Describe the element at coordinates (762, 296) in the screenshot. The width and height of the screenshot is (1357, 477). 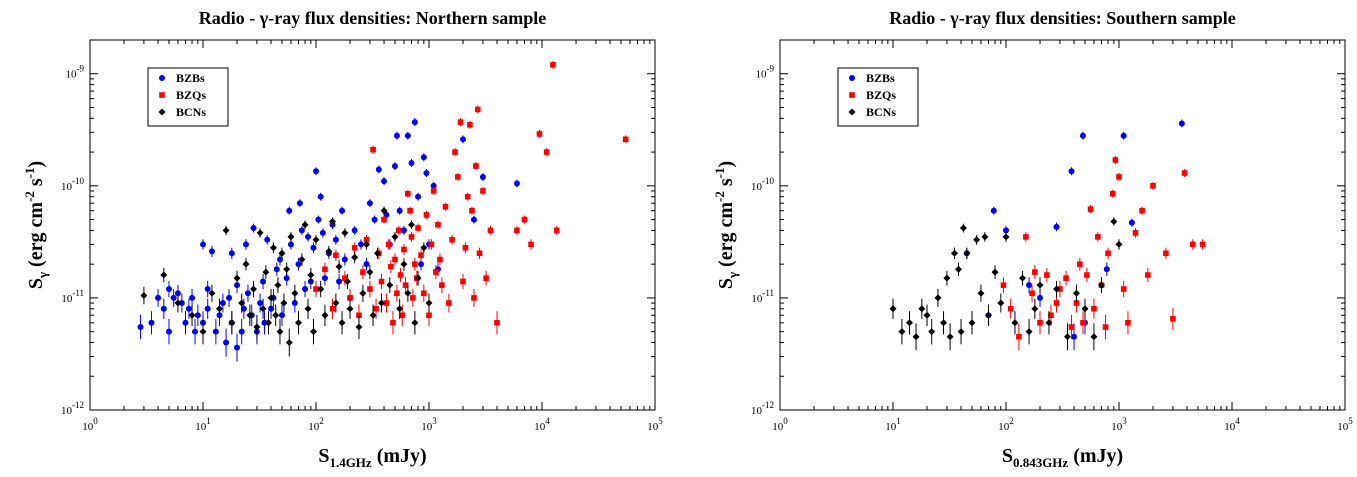
I see `y-tick-label: 10-11` at that location.